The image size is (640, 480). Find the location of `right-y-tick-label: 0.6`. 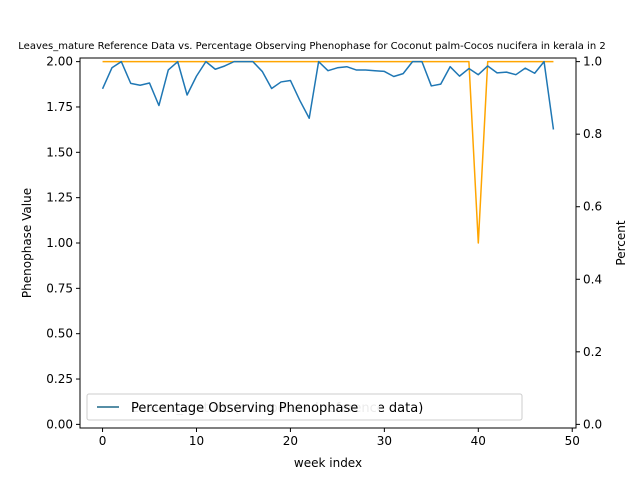

right-y-tick-label: 0.6 is located at coordinates (592, 207).